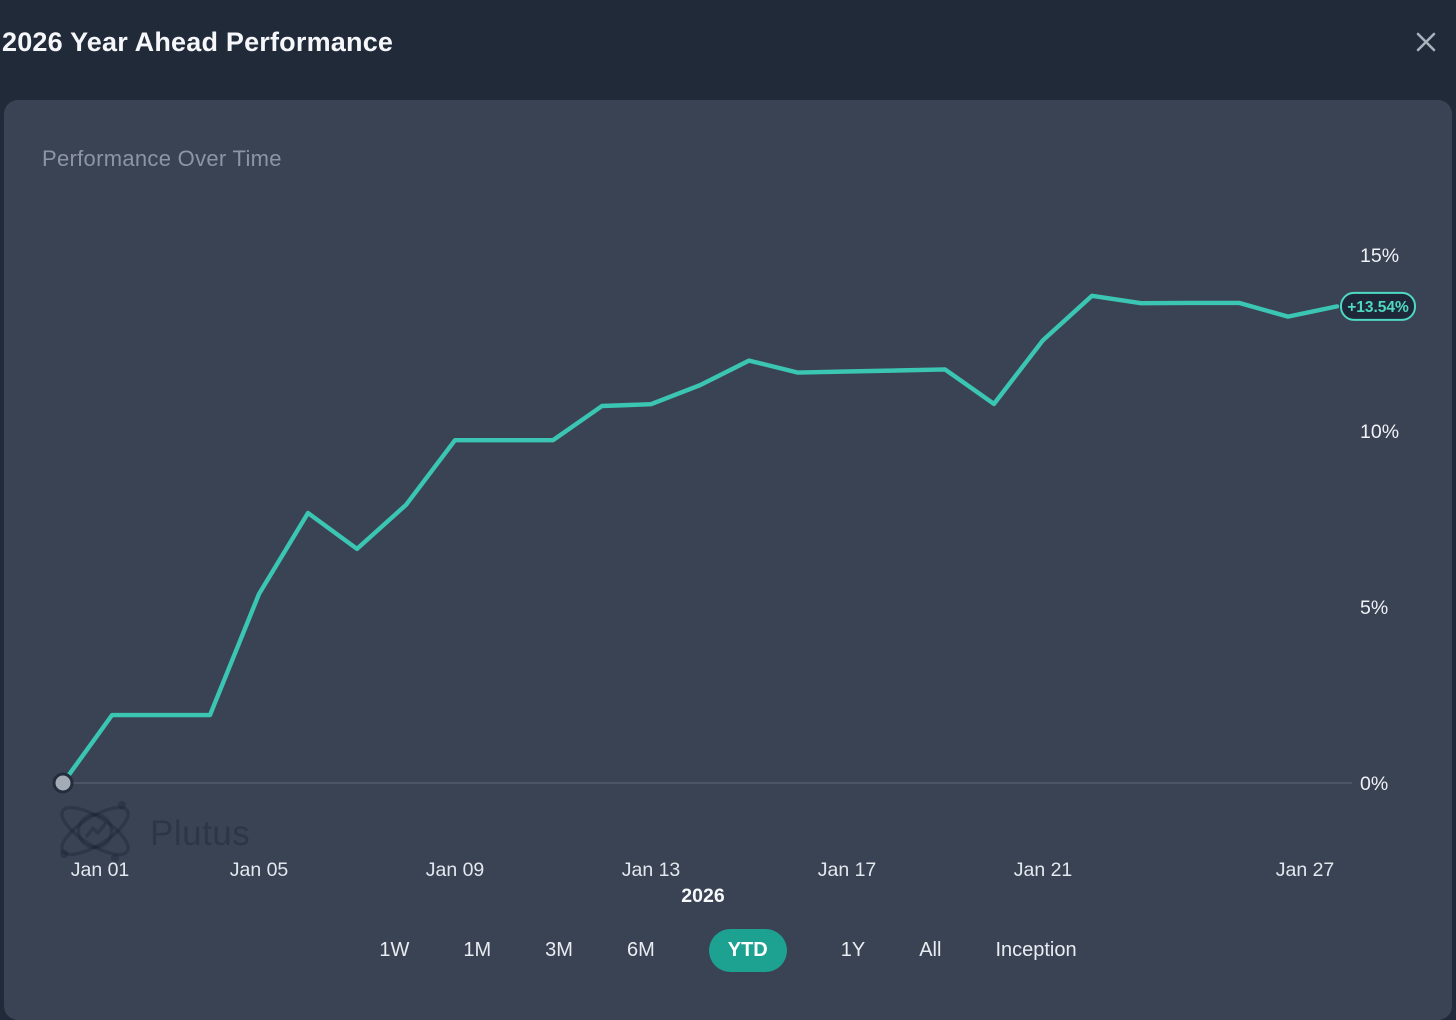 This screenshot has width=1456, height=1020. Describe the element at coordinates (747, 950) in the screenshot. I see `range-button-ytd: YTD` at that location.